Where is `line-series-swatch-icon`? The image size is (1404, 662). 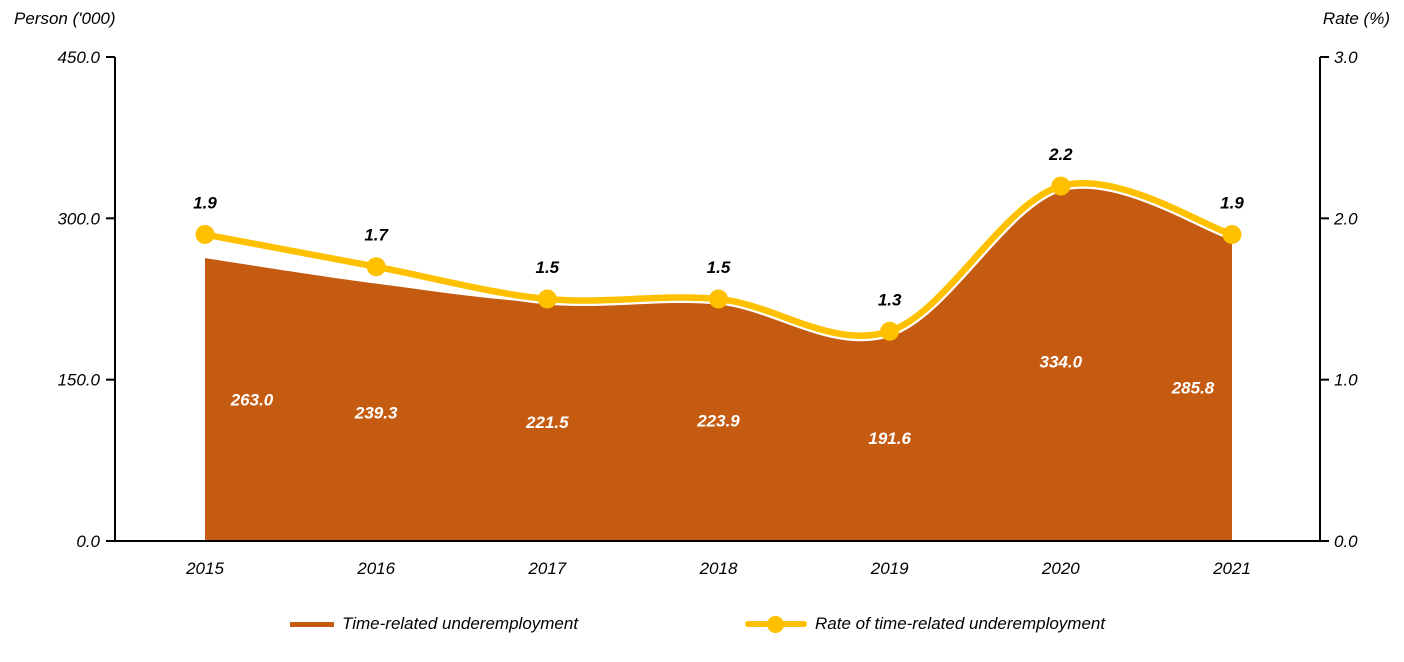 line-series-swatch-icon is located at coordinates (776, 624).